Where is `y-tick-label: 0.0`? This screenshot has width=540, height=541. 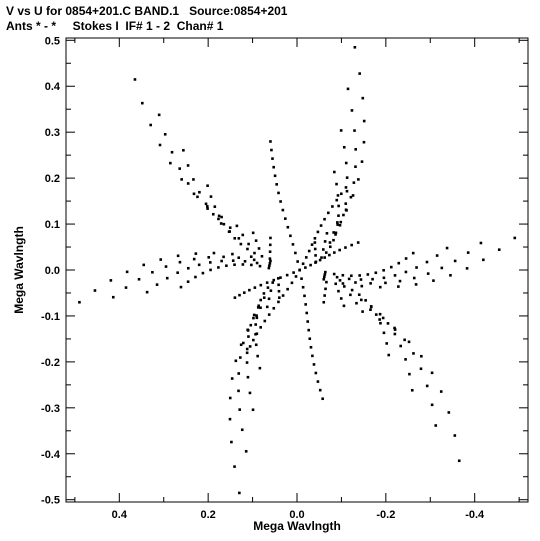 y-tick-label: 0.0 is located at coordinates (52, 271).